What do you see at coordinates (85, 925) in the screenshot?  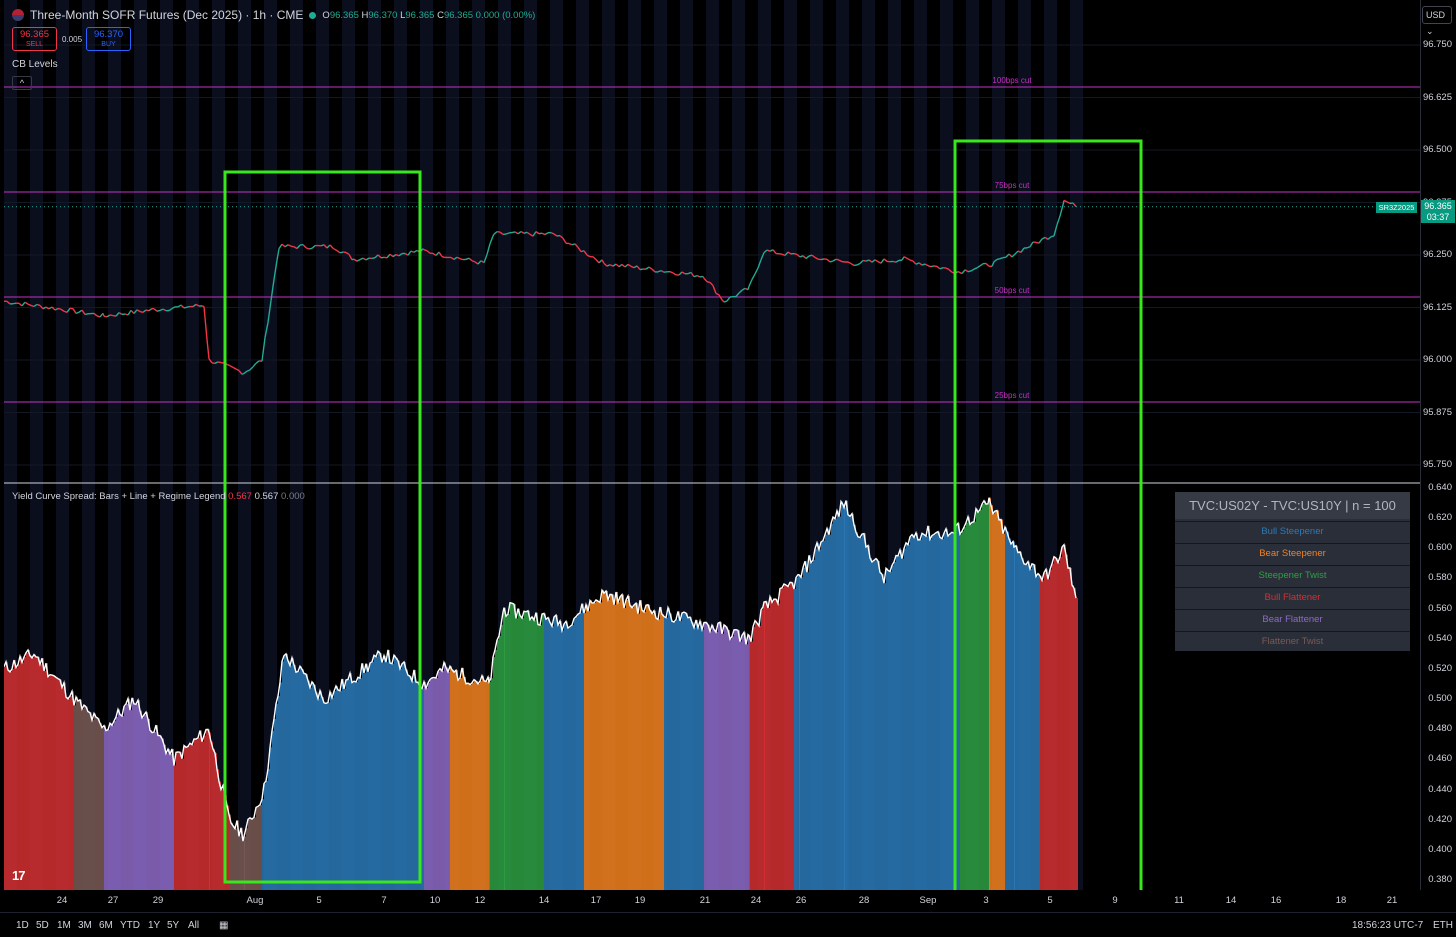 I see `range-button-3m: 3M` at bounding box center [85, 925].